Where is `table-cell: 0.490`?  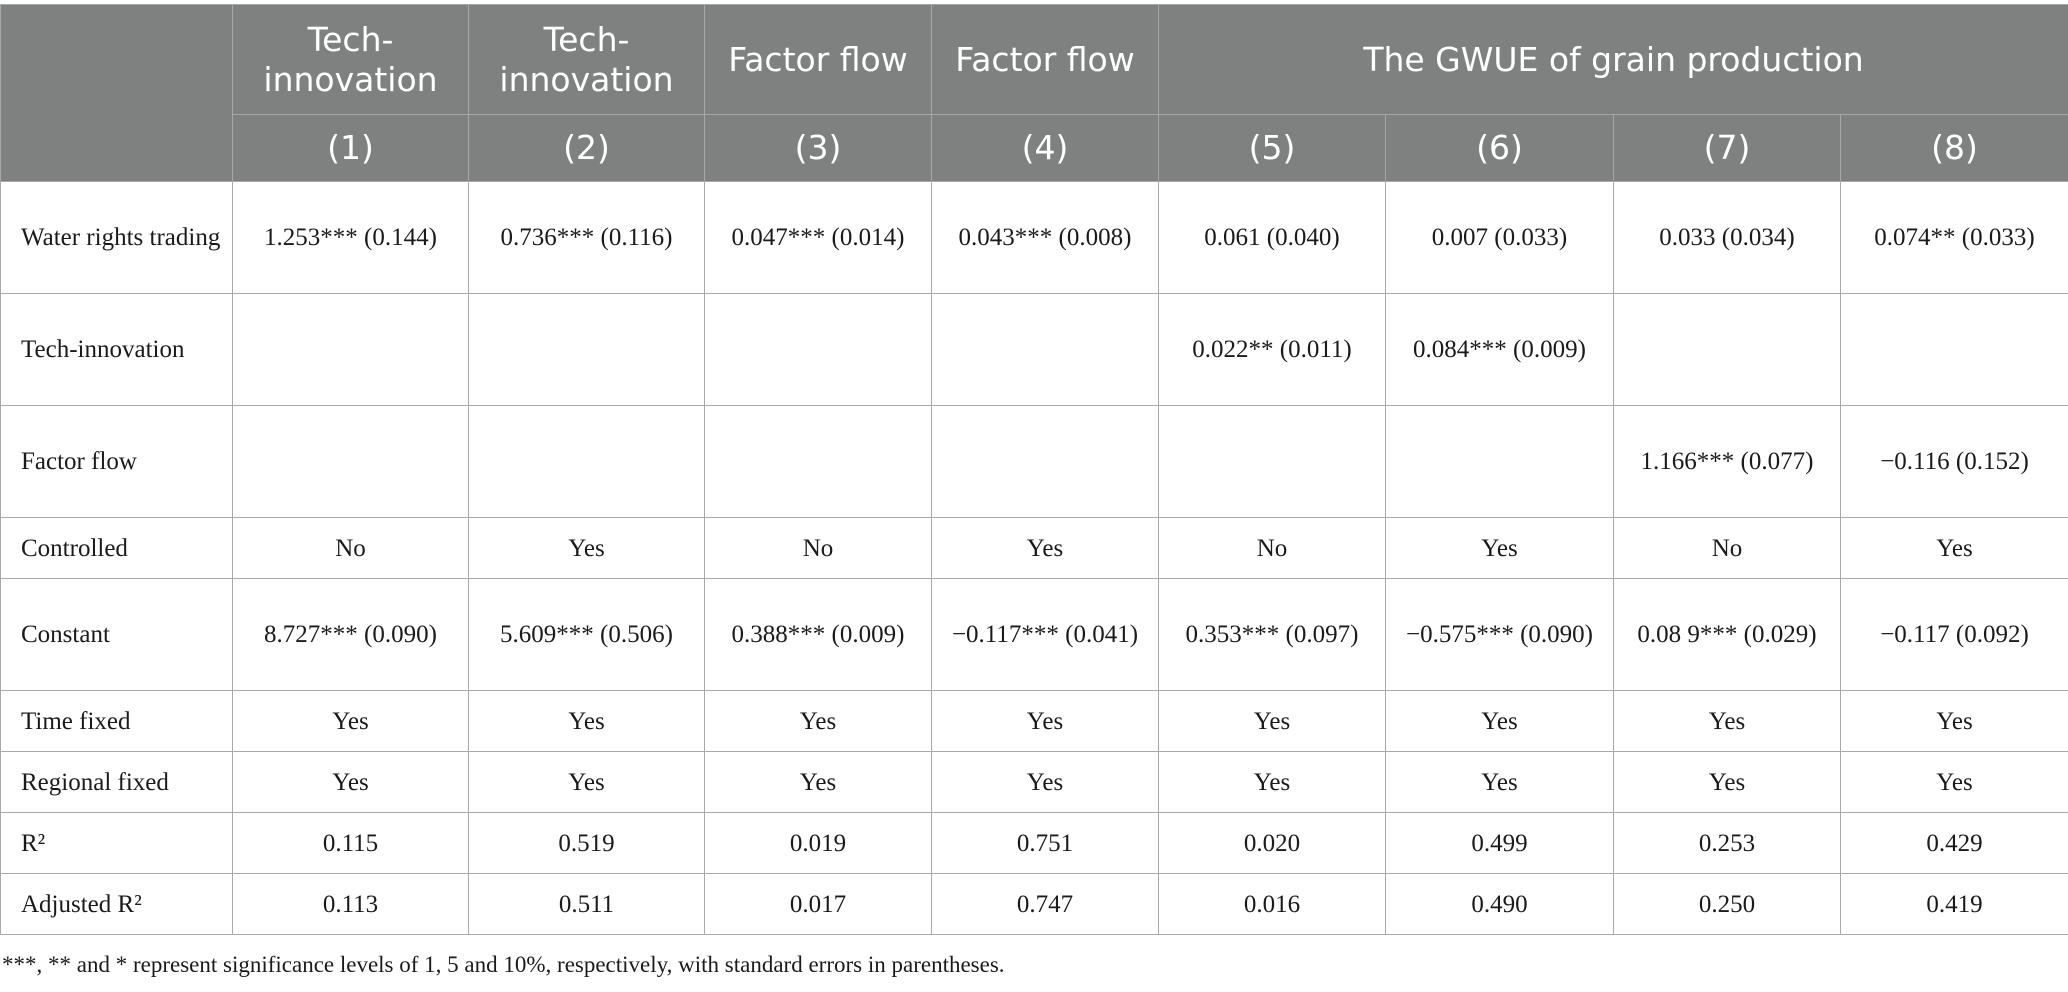 table-cell: 0.490 is located at coordinates (1499, 904).